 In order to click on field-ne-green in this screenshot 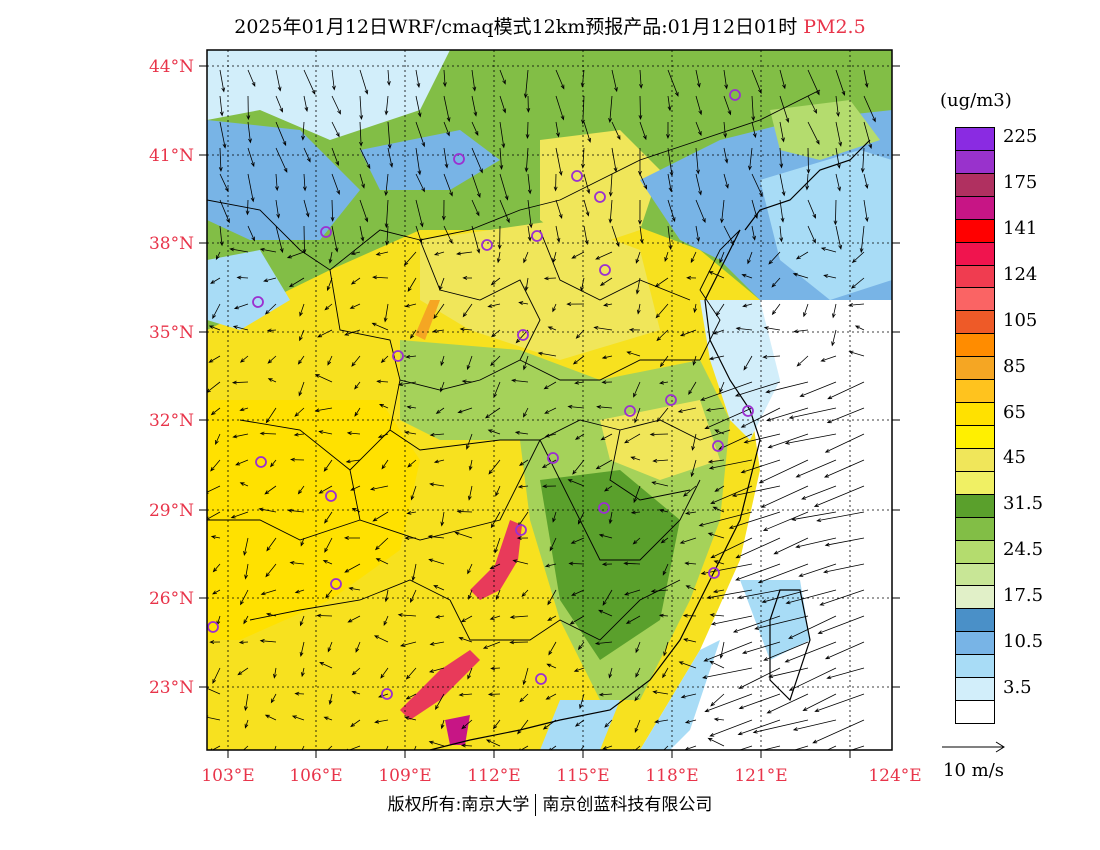, I will do `click(825, 130)`.